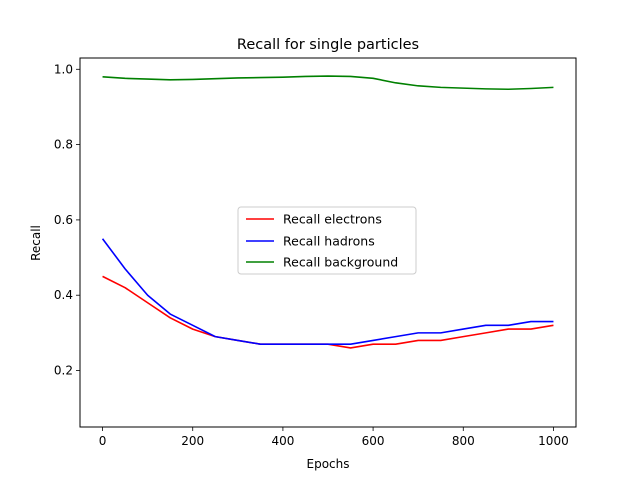 The width and height of the screenshot is (640, 485). I want to click on y-tick-label: 0.8, so click(63, 145).